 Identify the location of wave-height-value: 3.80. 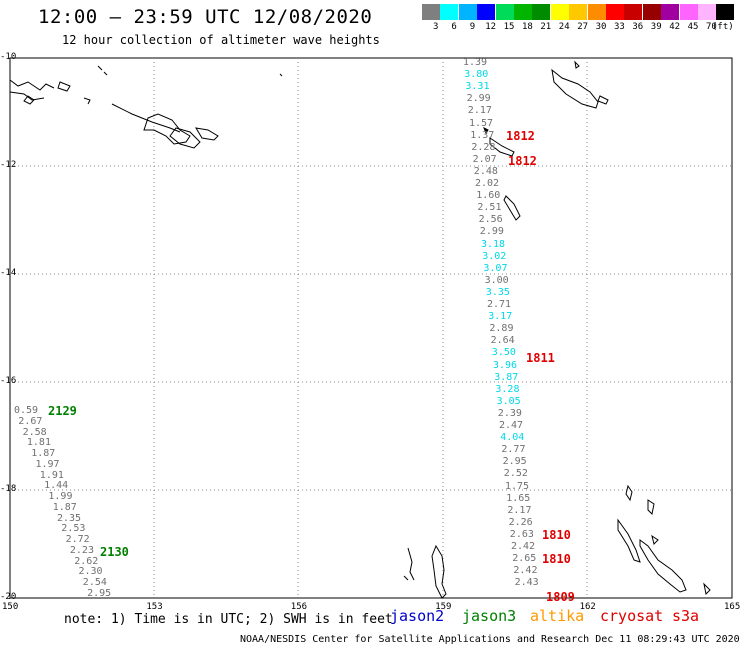
(476, 75).